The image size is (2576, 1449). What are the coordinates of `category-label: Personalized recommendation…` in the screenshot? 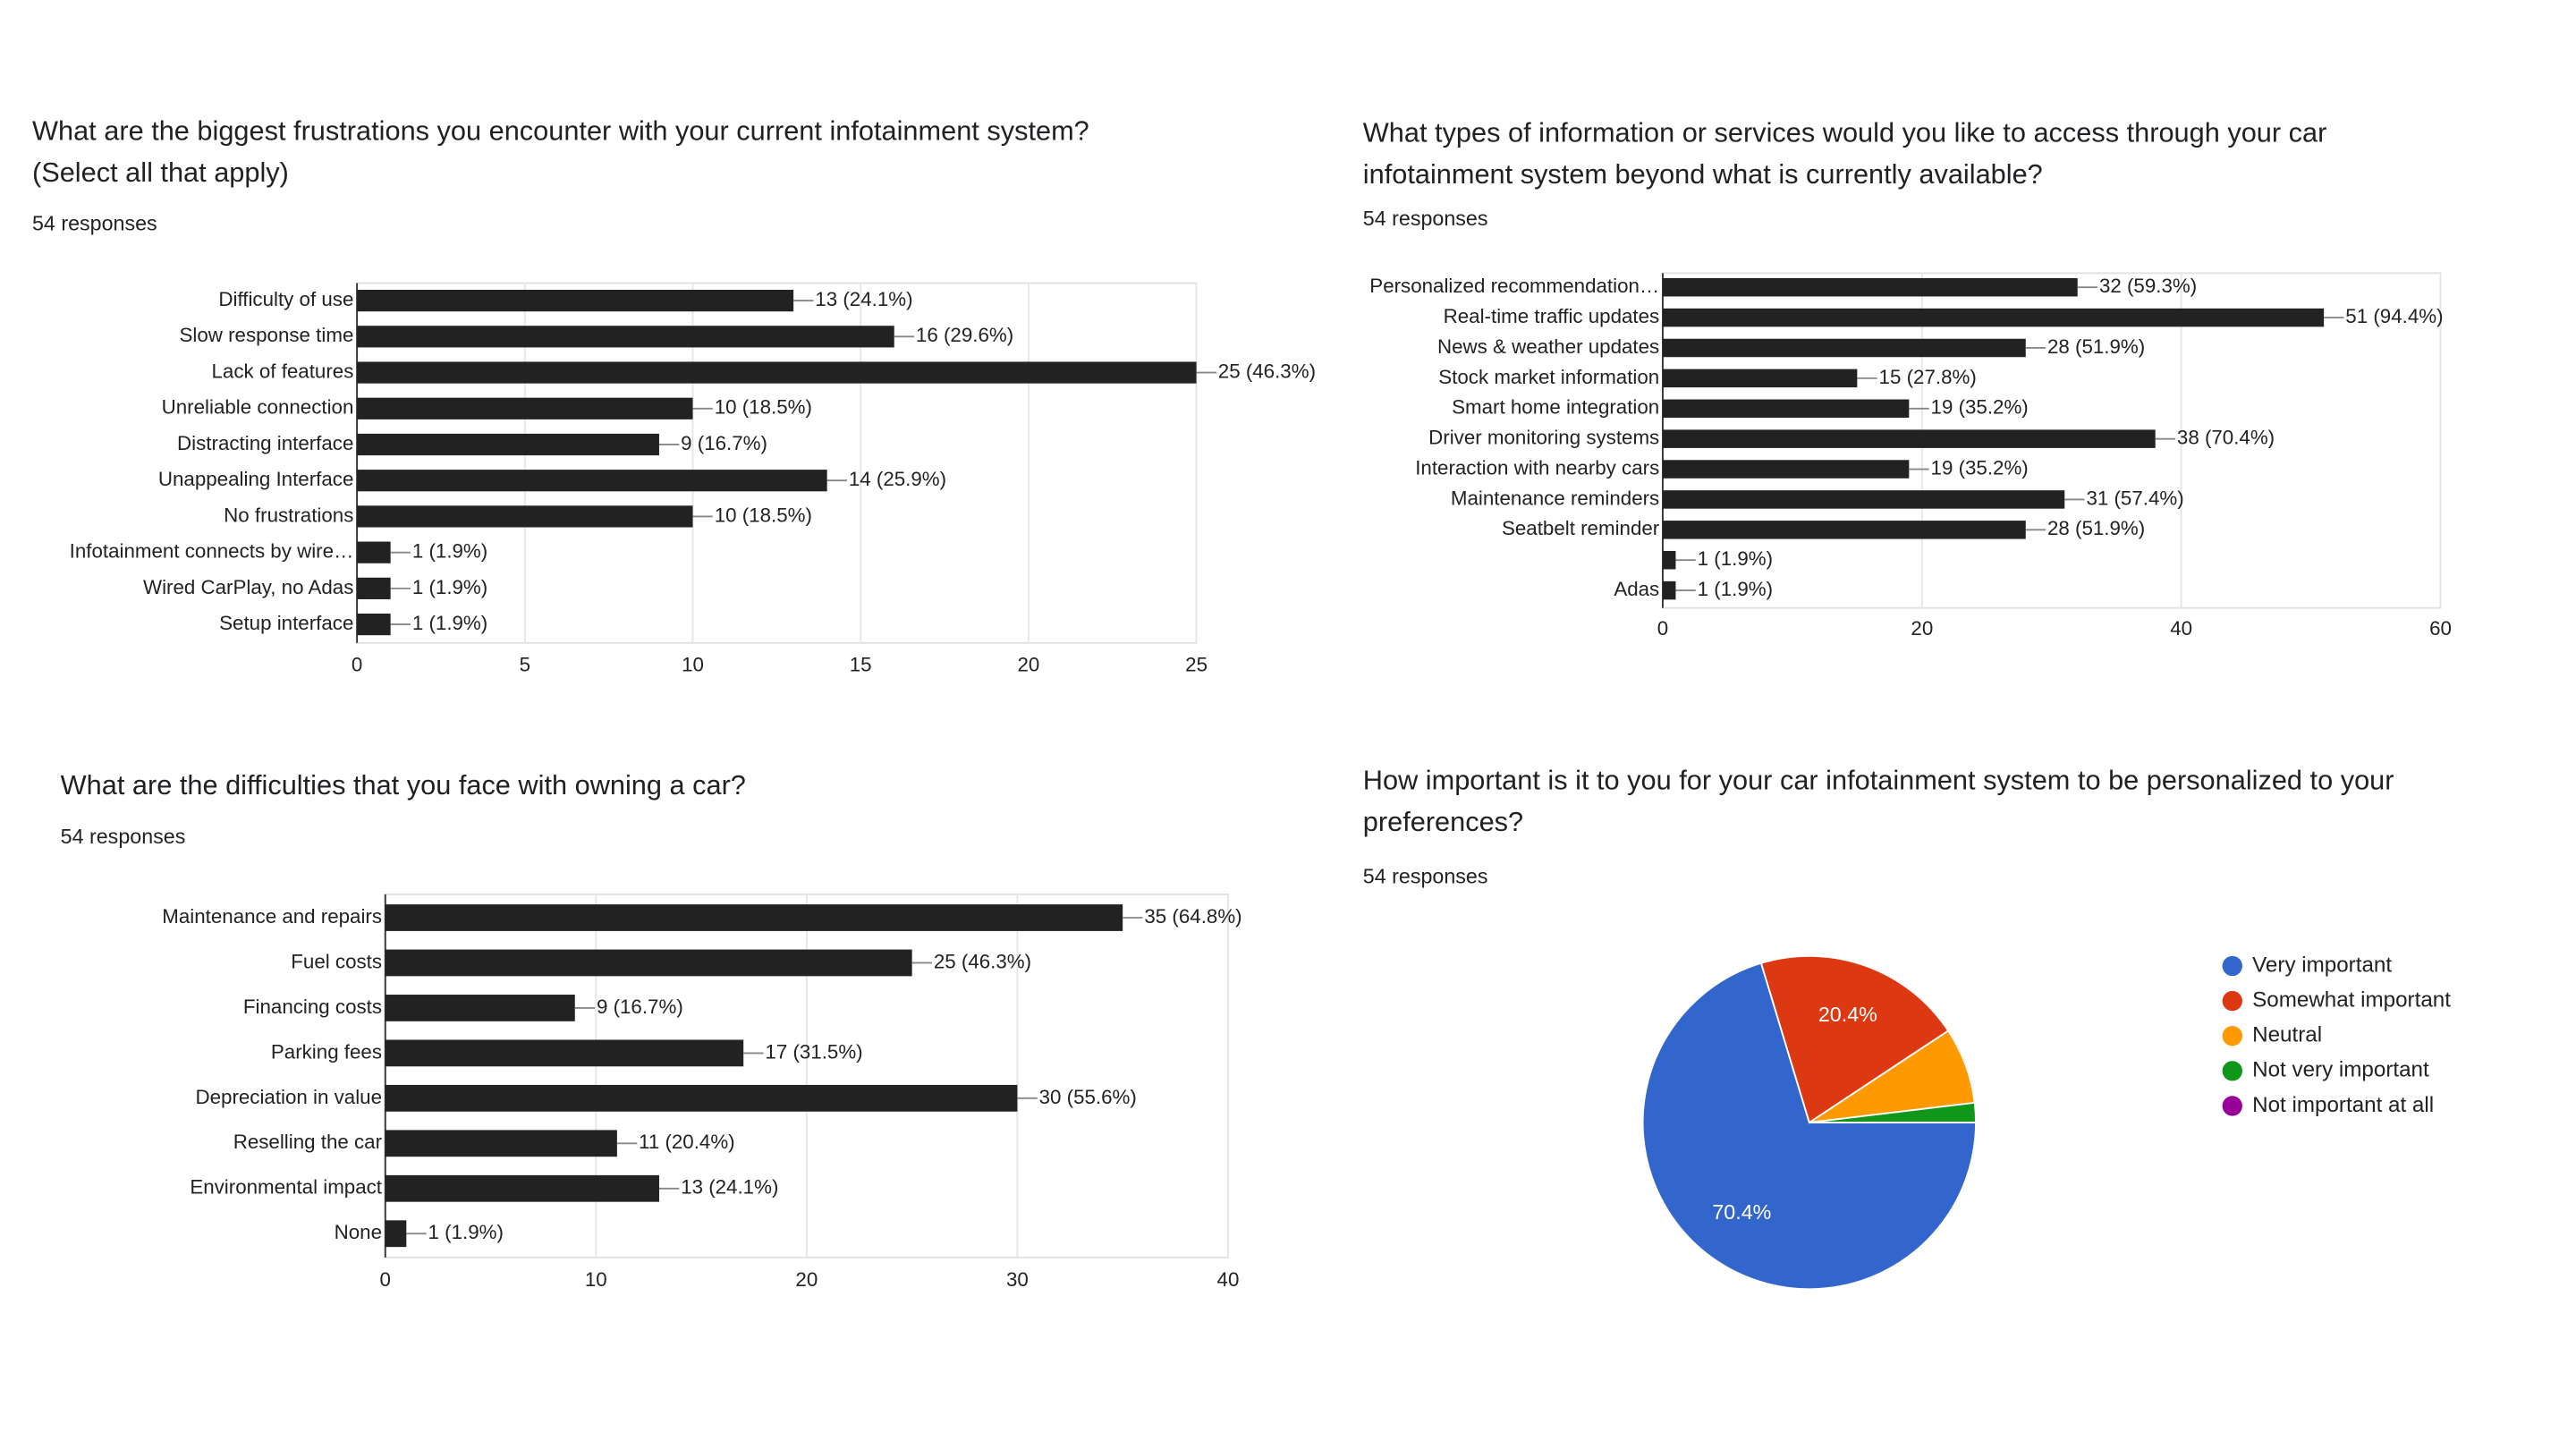 It's located at (1514, 286).